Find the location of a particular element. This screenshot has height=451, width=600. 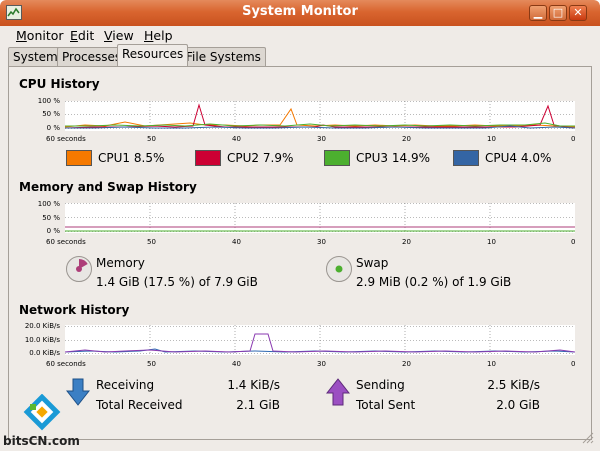

receiving-label: Receiving is located at coordinates (125, 385).